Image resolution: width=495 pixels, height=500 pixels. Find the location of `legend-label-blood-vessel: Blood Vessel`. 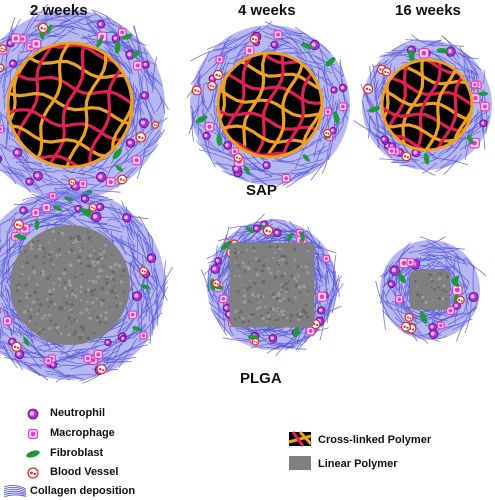

legend-label-blood-vessel: Blood Vessel is located at coordinates (84, 472).